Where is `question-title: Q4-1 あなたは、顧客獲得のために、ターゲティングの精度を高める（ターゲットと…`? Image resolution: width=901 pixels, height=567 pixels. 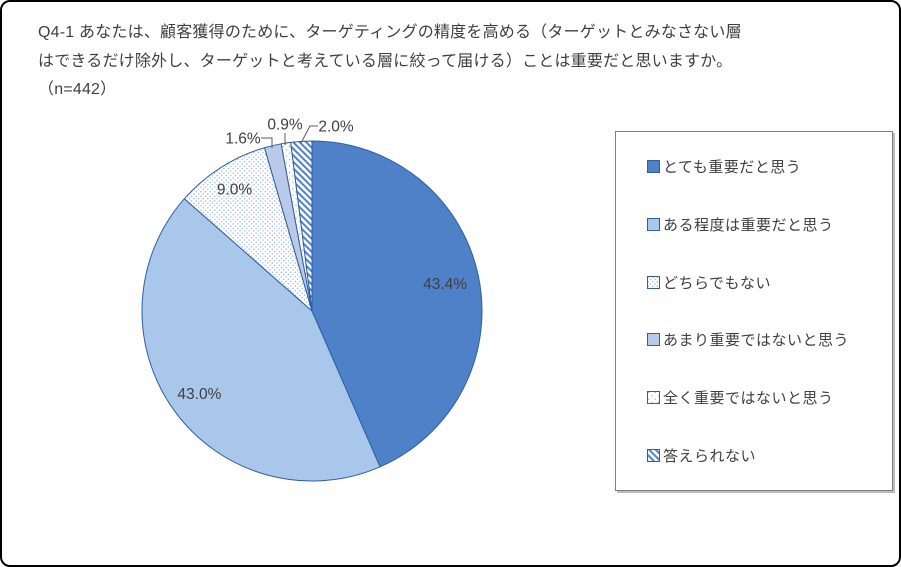
question-title: Q4-1 あなたは、顧客獲得のために、ターゲティングの精度を高める（ターゲットと… is located at coordinates (438, 62).